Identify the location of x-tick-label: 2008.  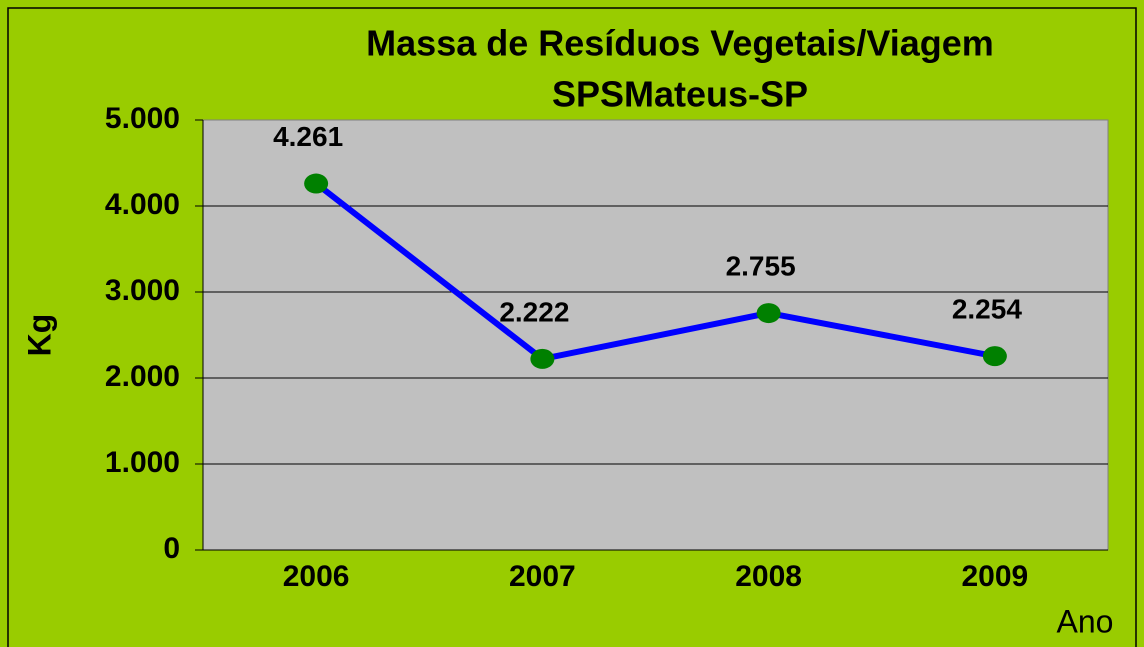
(768, 576).